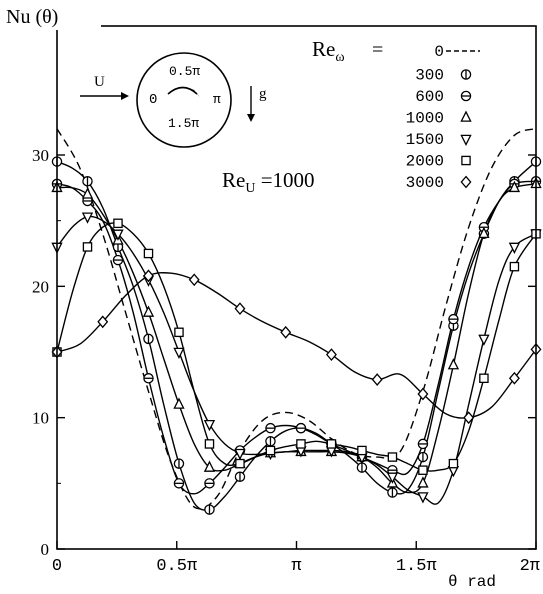 The width and height of the screenshot is (543, 594). What do you see at coordinates (184, 100) in the screenshot?
I see `cylinder-circle-icon` at bounding box center [184, 100].